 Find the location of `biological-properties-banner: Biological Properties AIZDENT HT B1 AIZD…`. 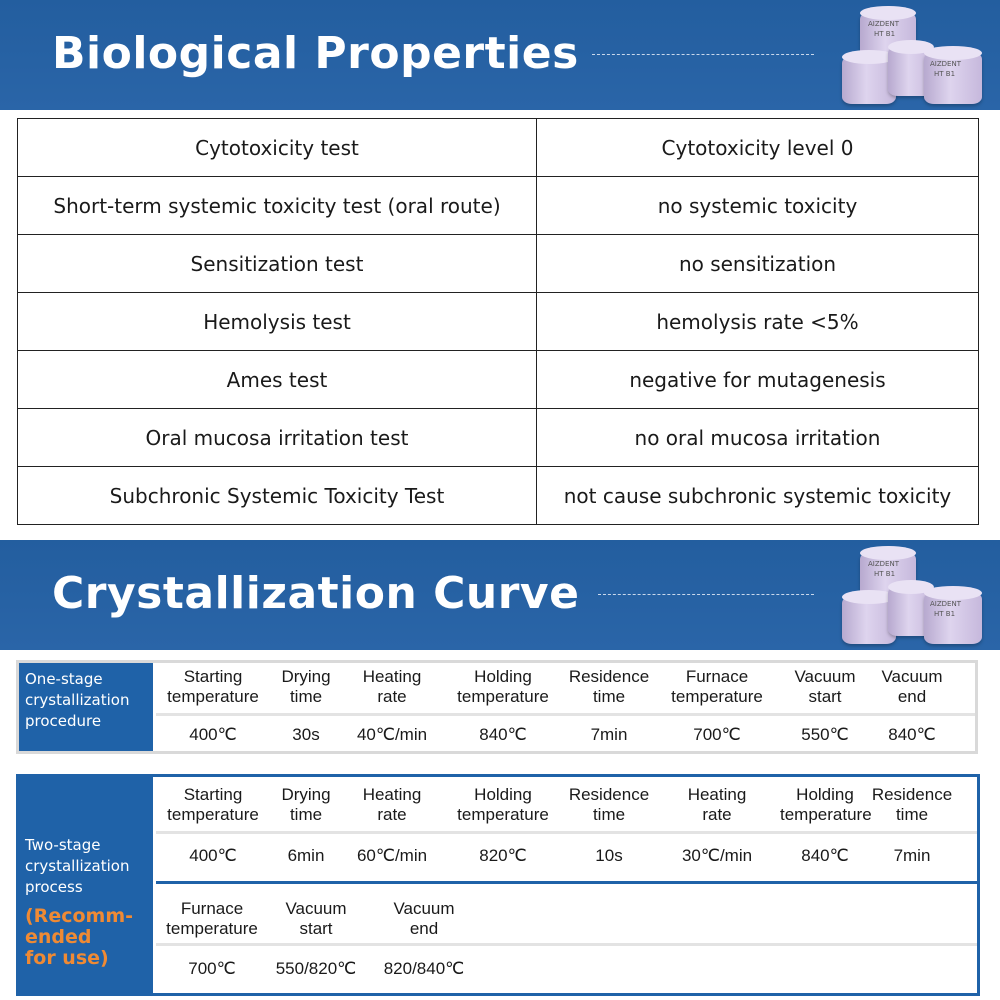

biological-properties-banner: Biological Properties AIZDENT HT B1 AIZD… is located at coordinates (500, 55).